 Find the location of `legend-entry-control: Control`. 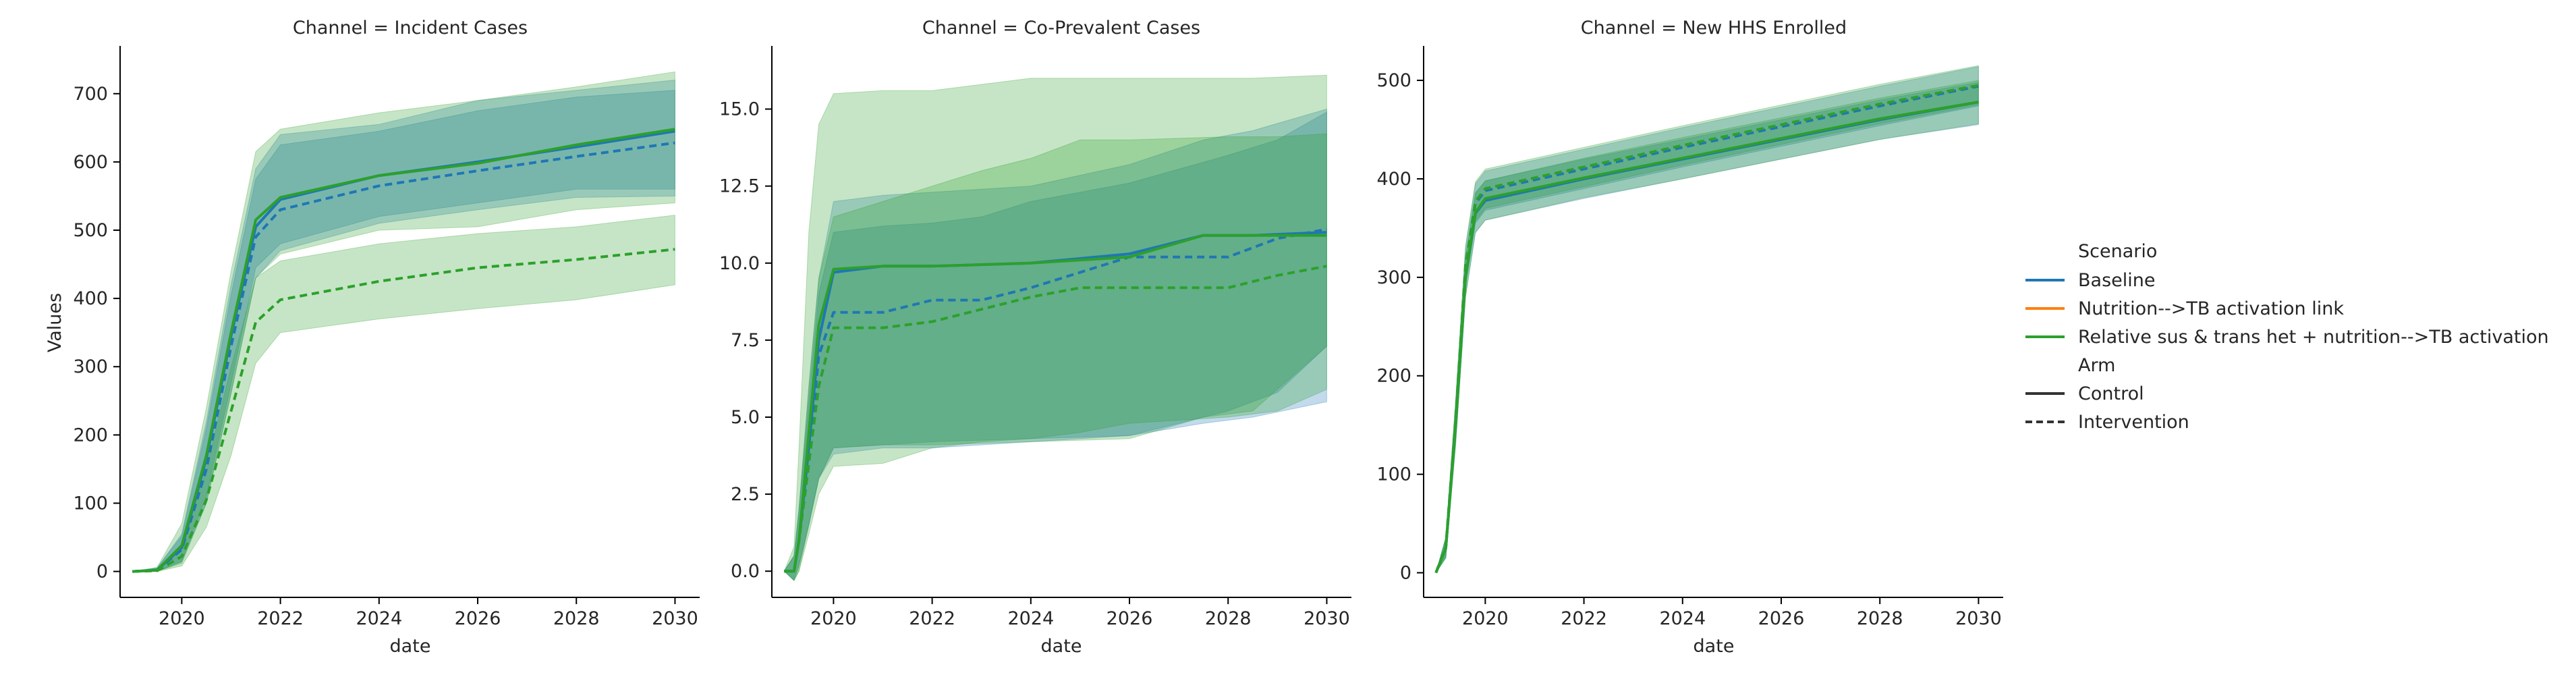

legend-entry-control: Control is located at coordinates (2084, 393).